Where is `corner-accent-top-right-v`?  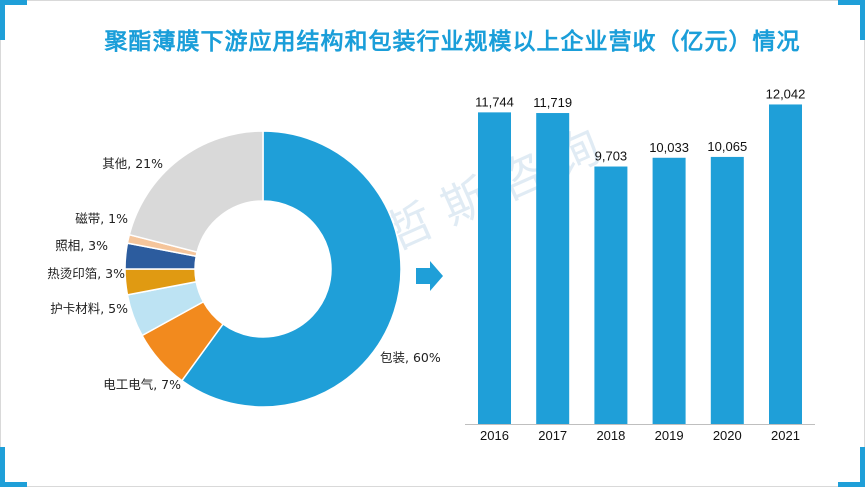 corner-accent-top-right-v is located at coordinates (862, 20).